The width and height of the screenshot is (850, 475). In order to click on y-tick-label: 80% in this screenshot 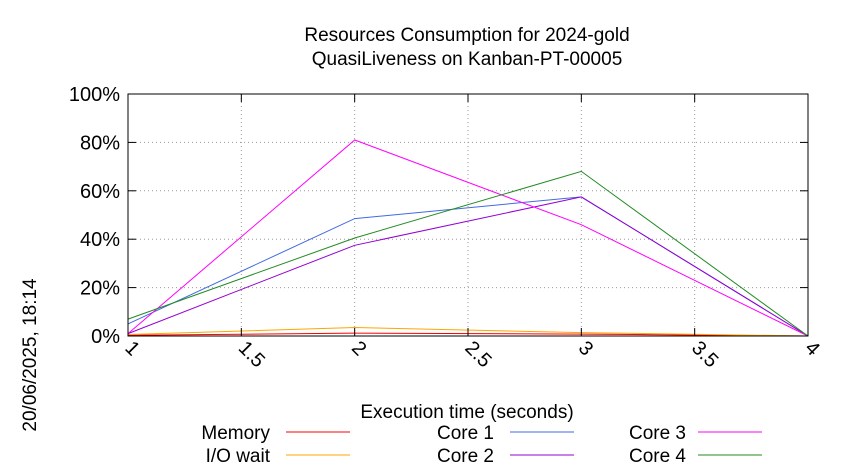, I will do `click(100, 143)`.